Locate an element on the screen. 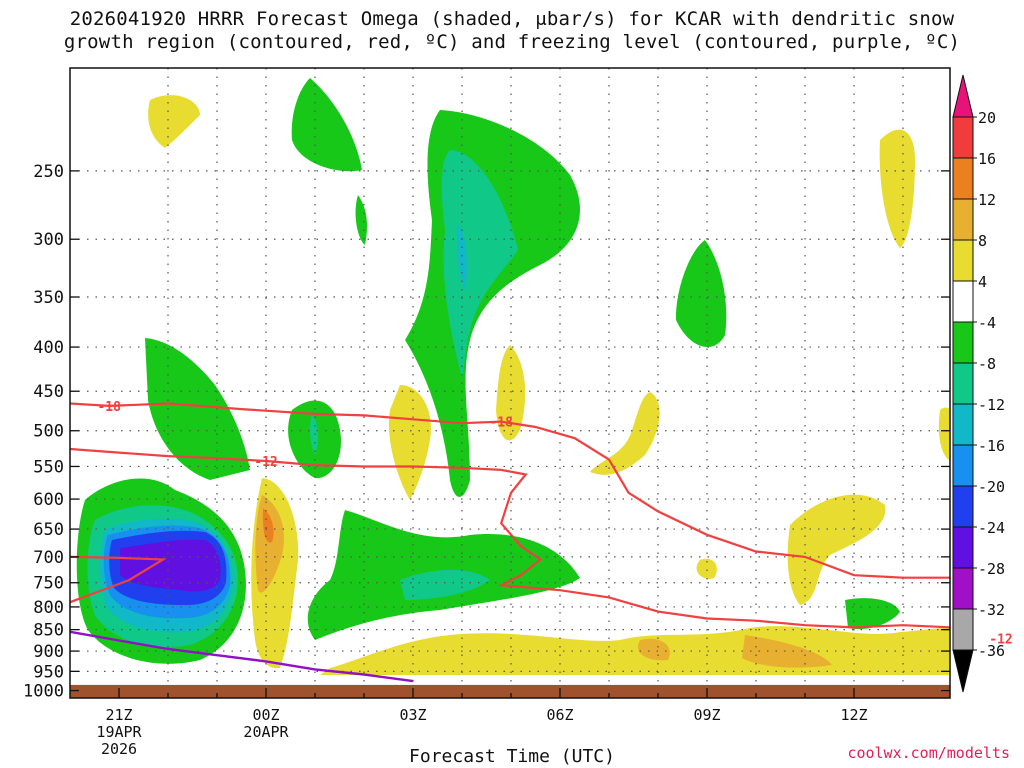 This screenshot has height=768, width=1024. x-axis-title: Forecast Time (UTC) is located at coordinates (512, 756).